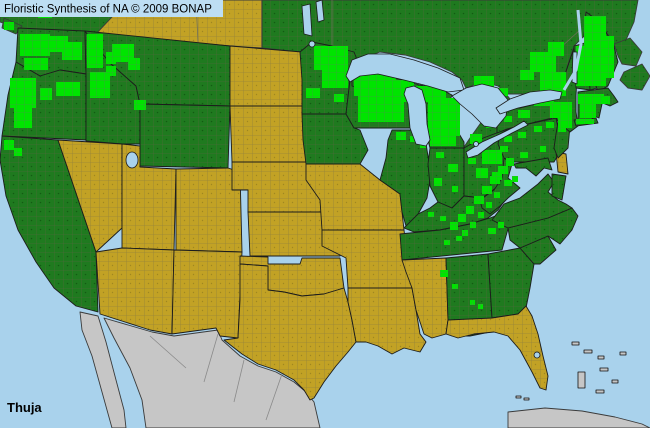  Describe the element at coordinates (209, 210) in the screenshot. I see `state-colorado` at that location.